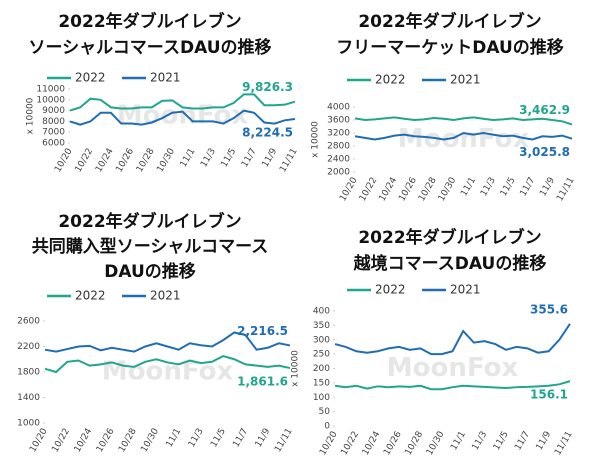  Describe the element at coordinates (321, 398) in the screenshot. I see `y-tick-label: 100` at that location.